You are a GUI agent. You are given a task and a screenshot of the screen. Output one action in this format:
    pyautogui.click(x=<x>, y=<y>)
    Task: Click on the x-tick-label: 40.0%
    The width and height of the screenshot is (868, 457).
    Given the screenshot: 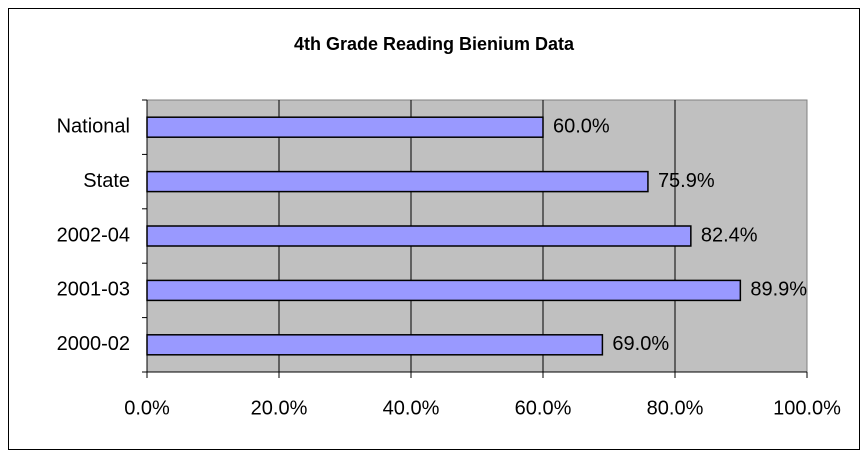 What is the action you would take?
    pyautogui.click(x=411, y=408)
    